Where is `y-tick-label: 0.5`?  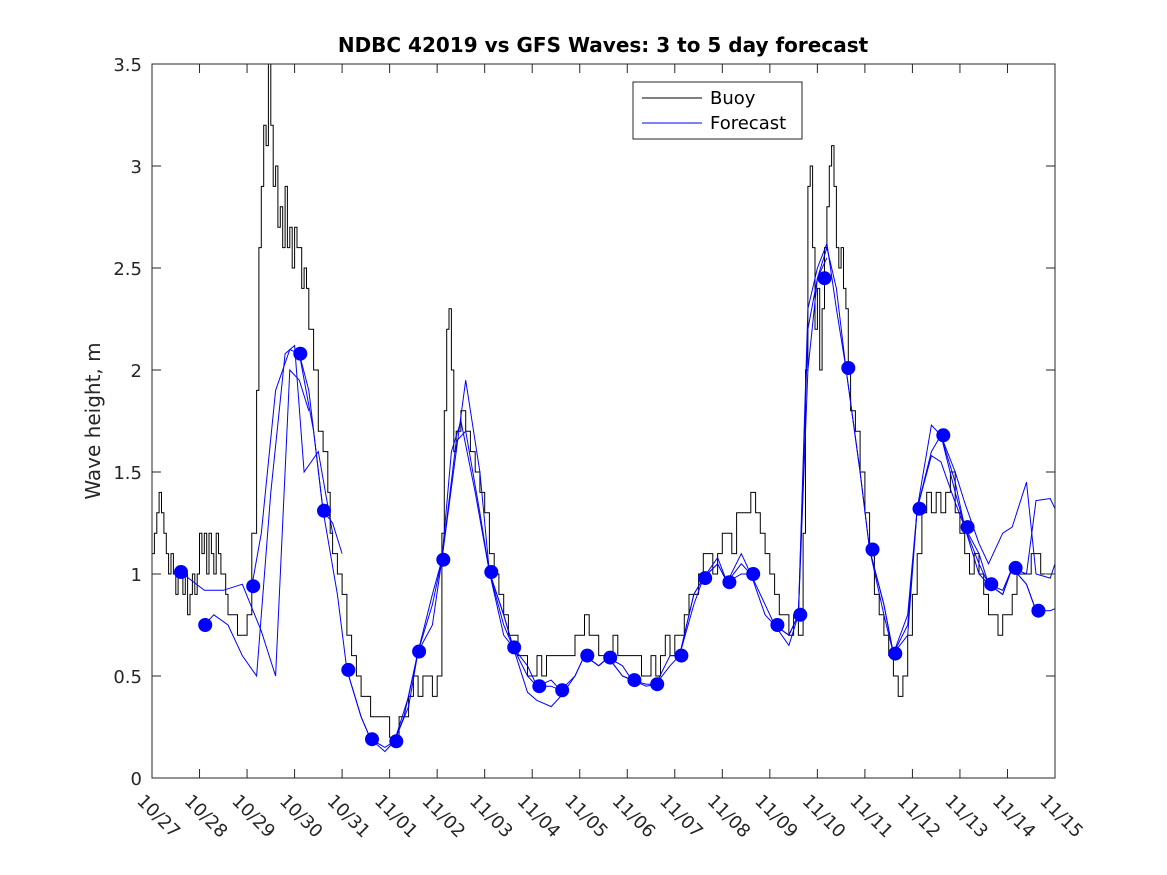
y-tick-label: 0.5 is located at coordinates (127, 677).